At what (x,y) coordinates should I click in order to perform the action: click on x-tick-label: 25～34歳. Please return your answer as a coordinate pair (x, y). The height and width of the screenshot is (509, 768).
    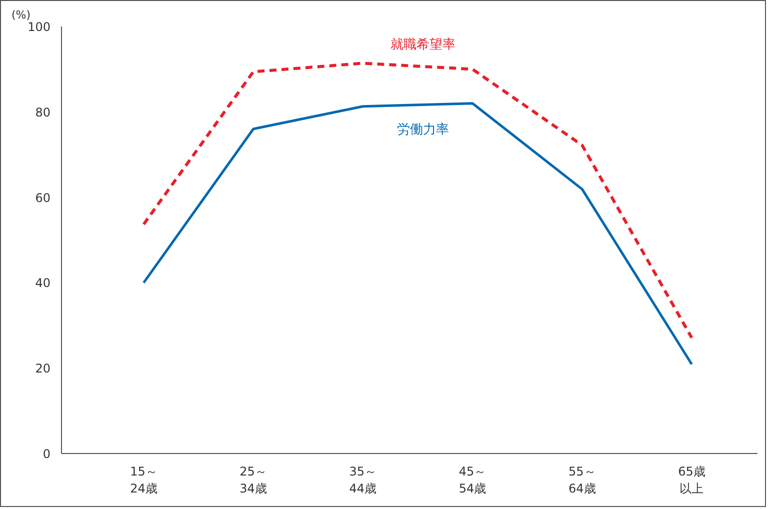
    Looking at the image, I should click on (253, 480).